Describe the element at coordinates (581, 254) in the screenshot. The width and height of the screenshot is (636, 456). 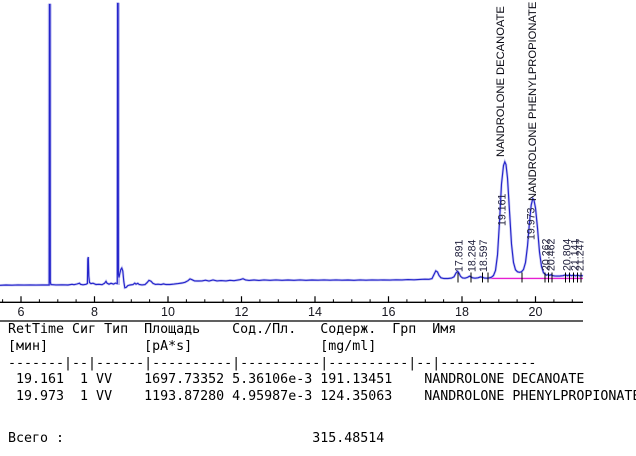
I see `rt-label: 21.247` at that location.